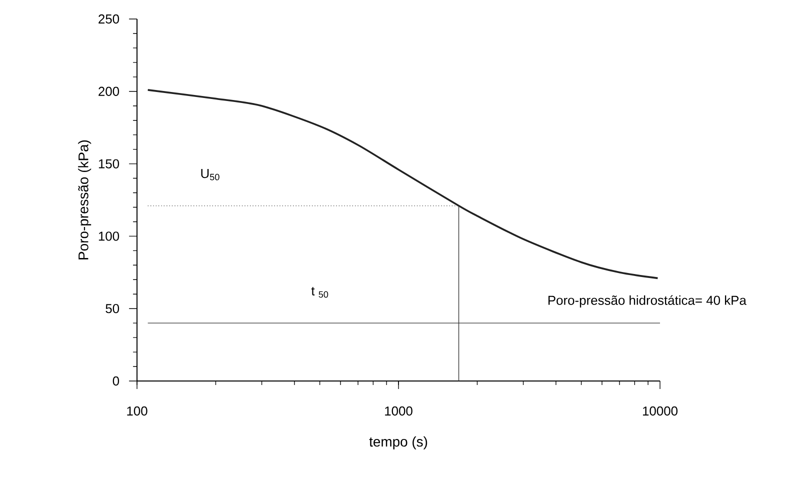 This screenshot has height=489, width=810. Describe the element at coordinates (85, 200) in the screenshot. I see `y-axis-title: Poro-pressão (kPa)` at that location.